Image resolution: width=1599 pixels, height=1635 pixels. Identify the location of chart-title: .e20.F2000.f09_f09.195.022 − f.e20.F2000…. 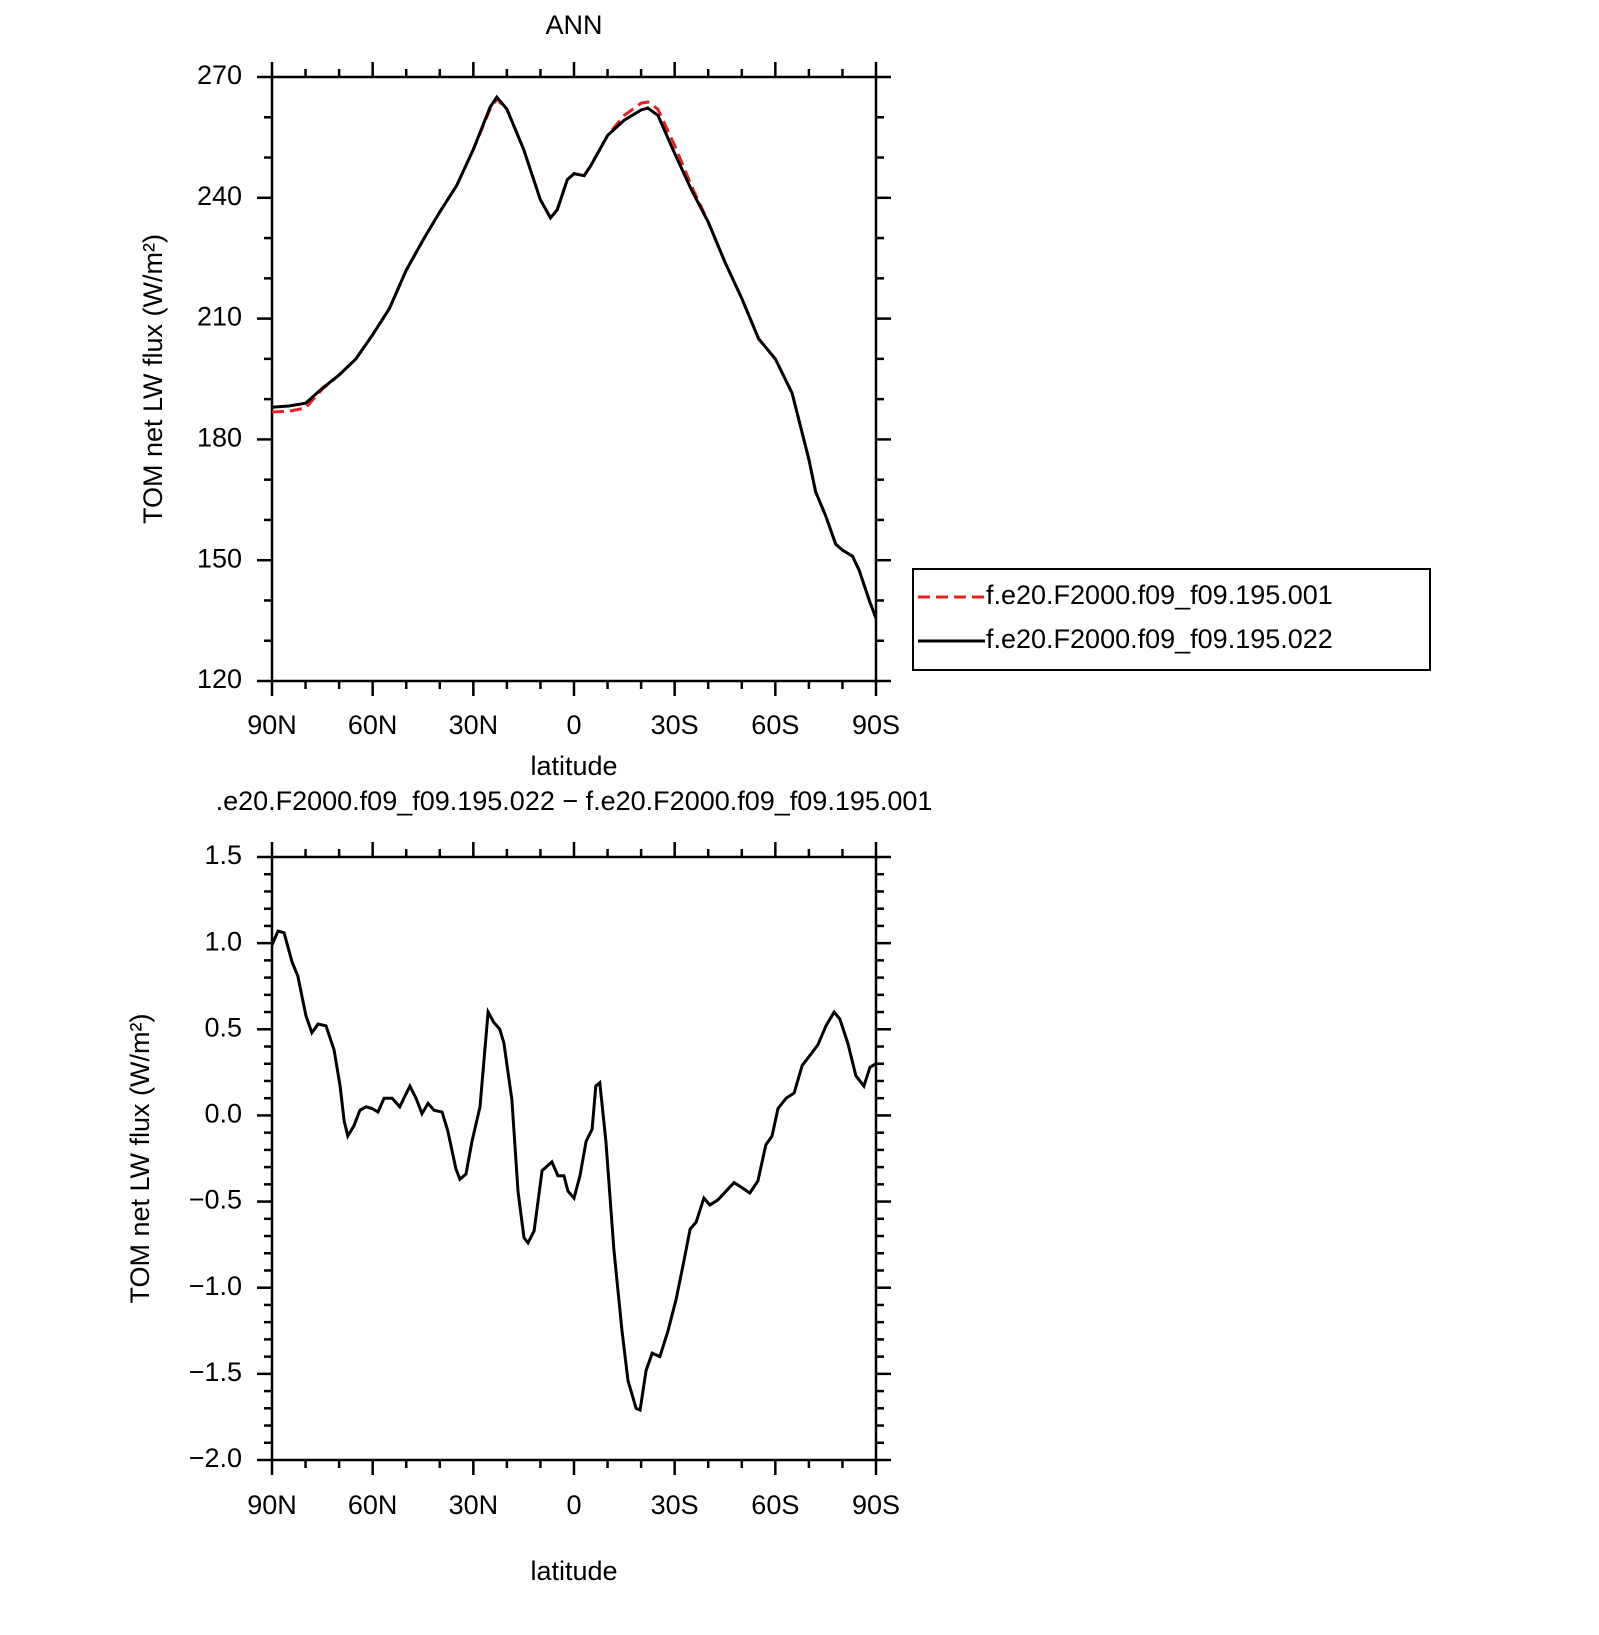
(574, 801).